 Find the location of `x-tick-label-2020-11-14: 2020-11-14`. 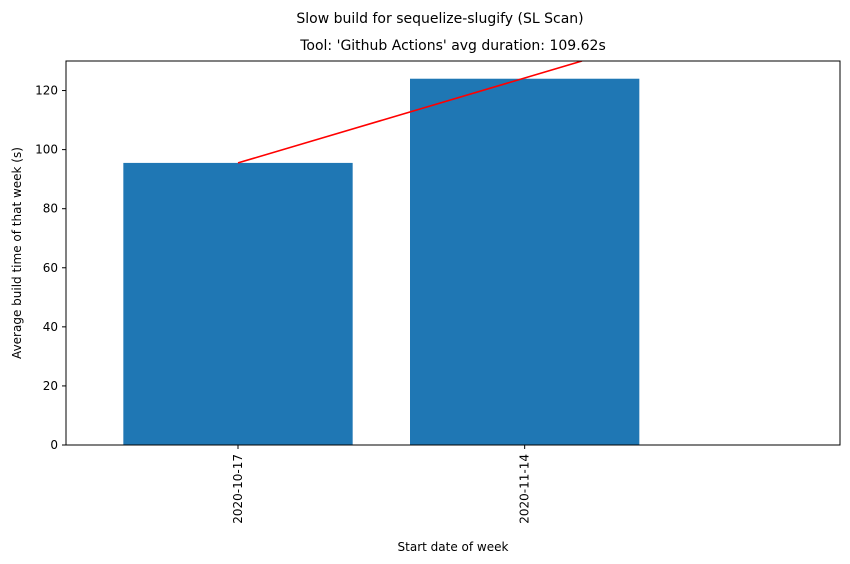

x-tick-label-2020-11-14: 2020-11-14 is located at coordinates (525, 489).